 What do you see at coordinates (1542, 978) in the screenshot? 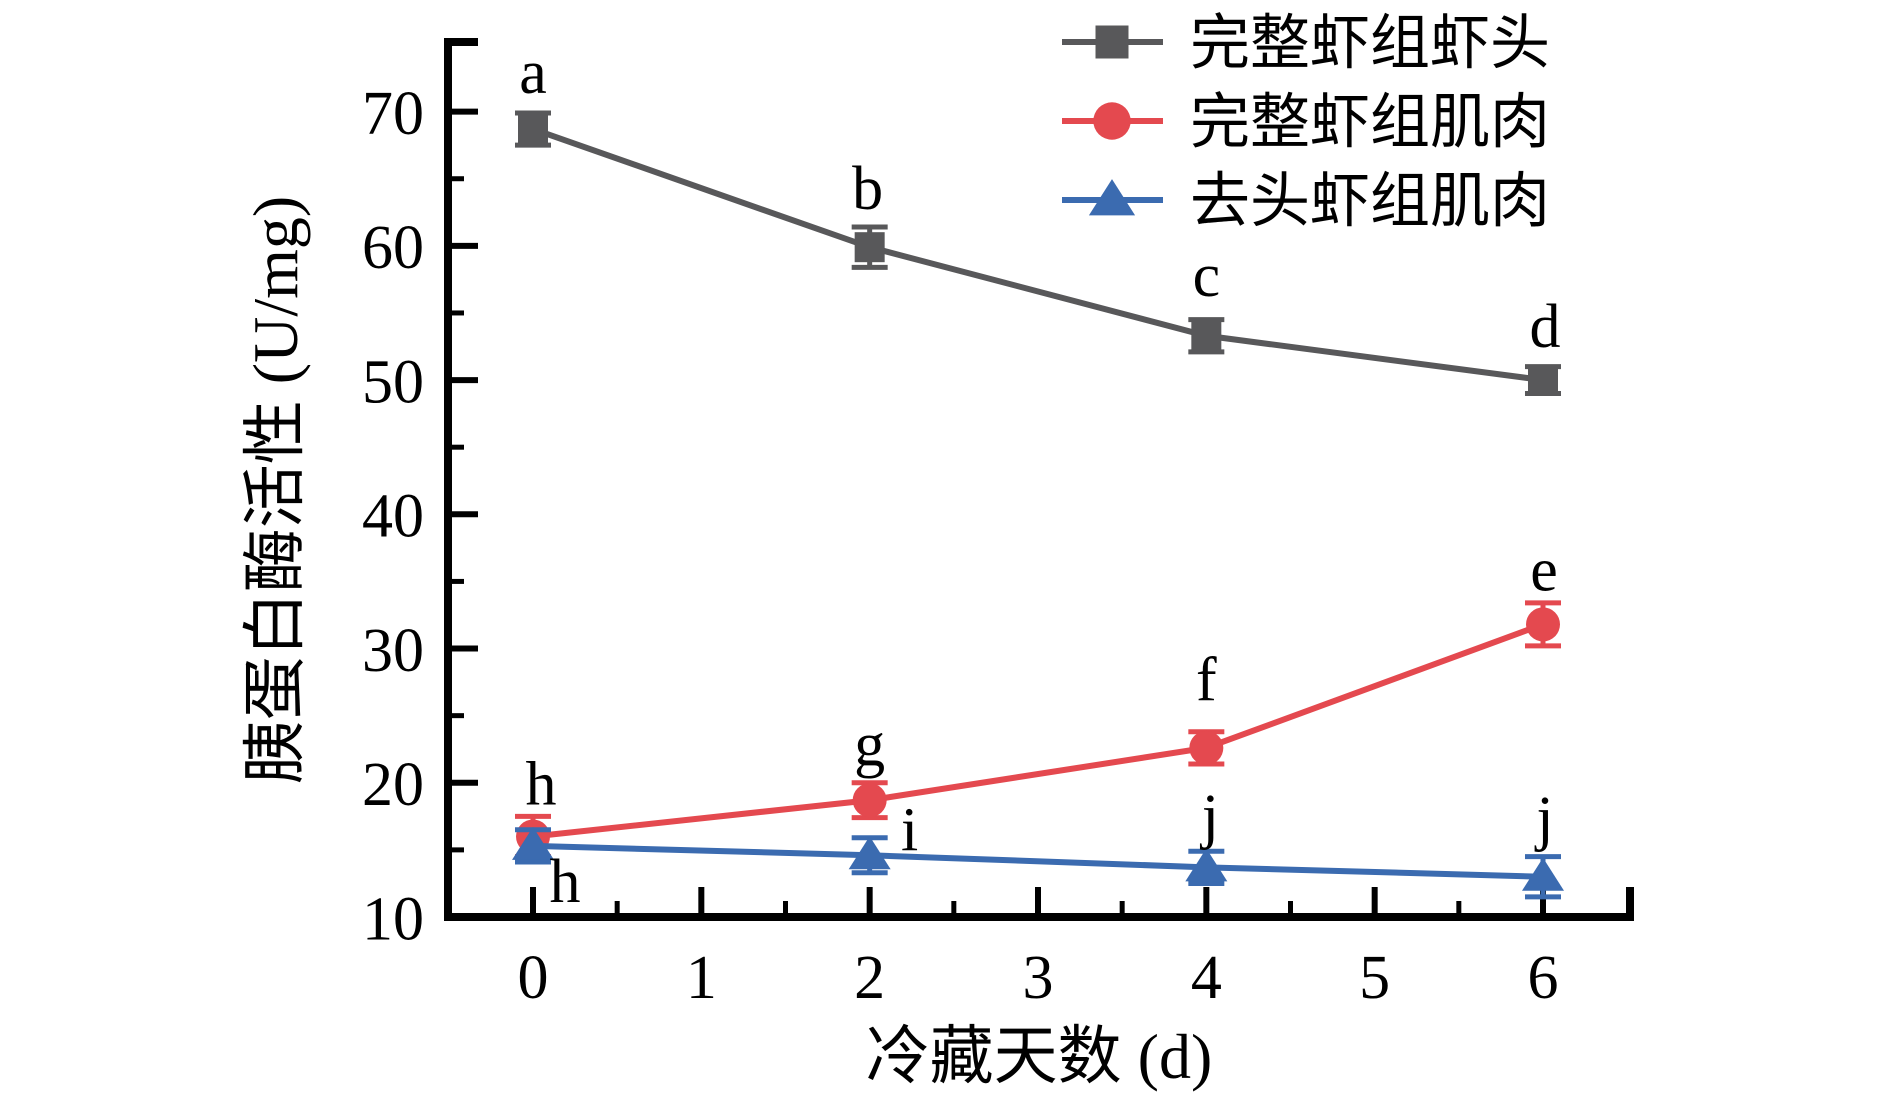
I see `x-tick-label: 6` at bounding box center [1542, 978].